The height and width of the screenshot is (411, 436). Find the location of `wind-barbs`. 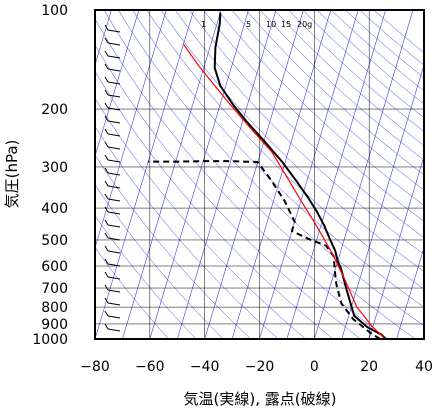

wind-barbs is located at coordinates (112, 178).